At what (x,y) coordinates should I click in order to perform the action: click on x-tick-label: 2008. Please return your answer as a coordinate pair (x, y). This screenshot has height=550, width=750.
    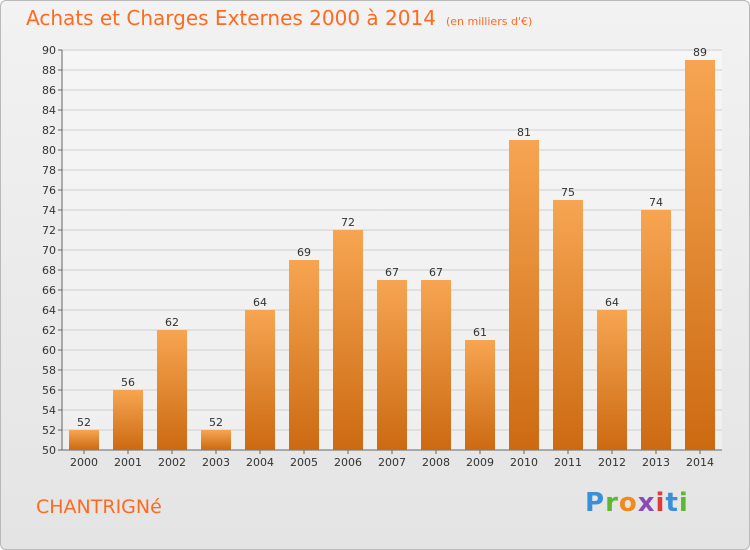
    Looking at the image, I should click on (436, 462).